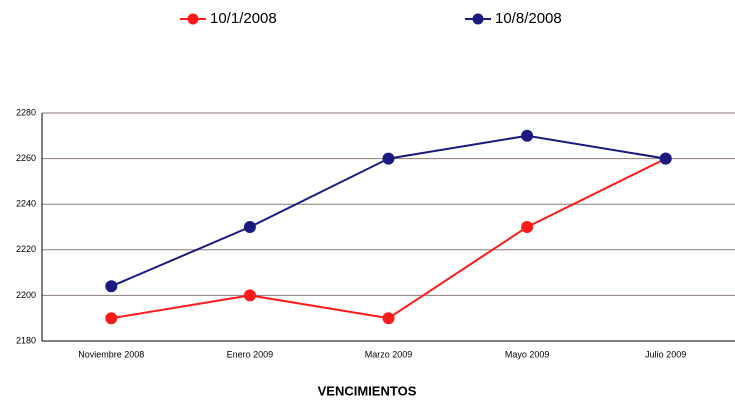 Image resolution: width=735 pixels, height=403 pixels. I want to click on x-tick-label: Marzo 2009, so click(389, 354).